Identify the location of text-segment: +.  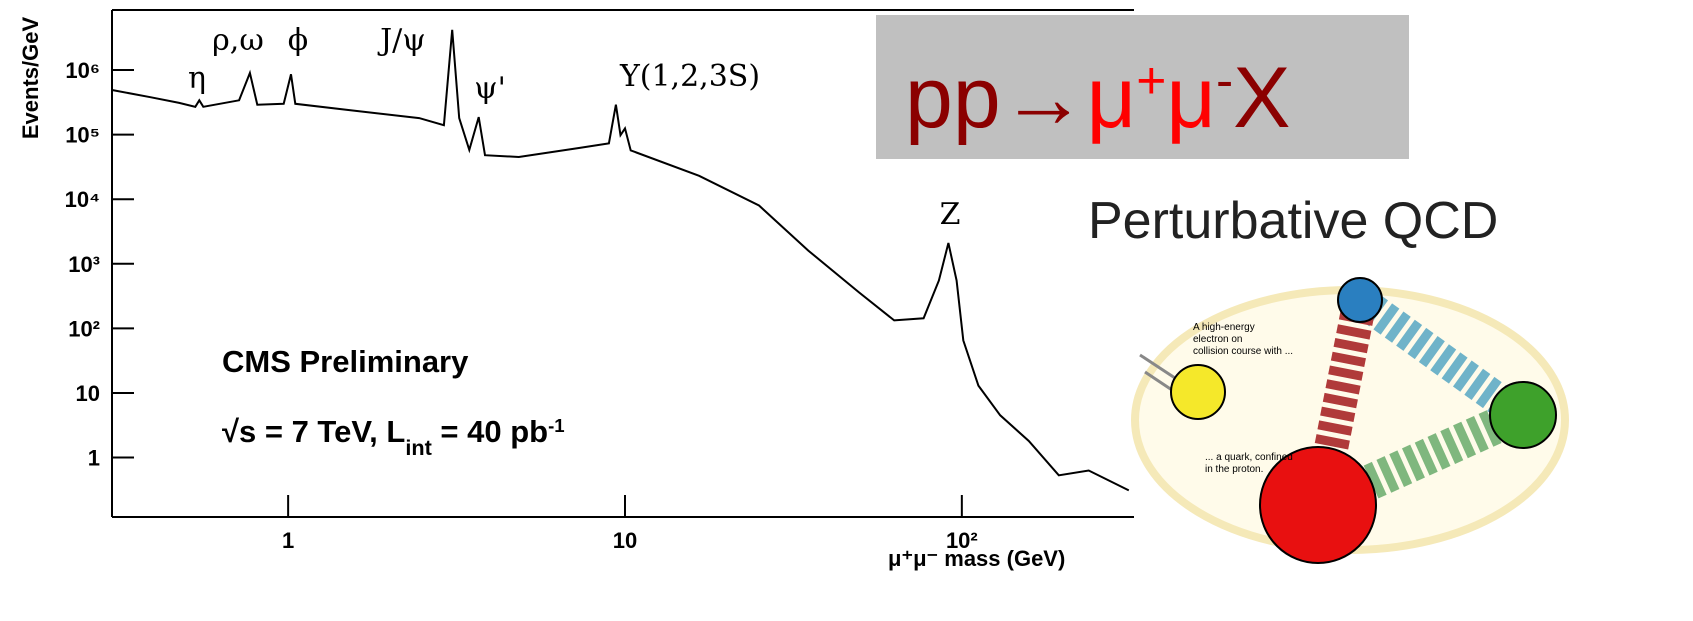
(1151, 80).